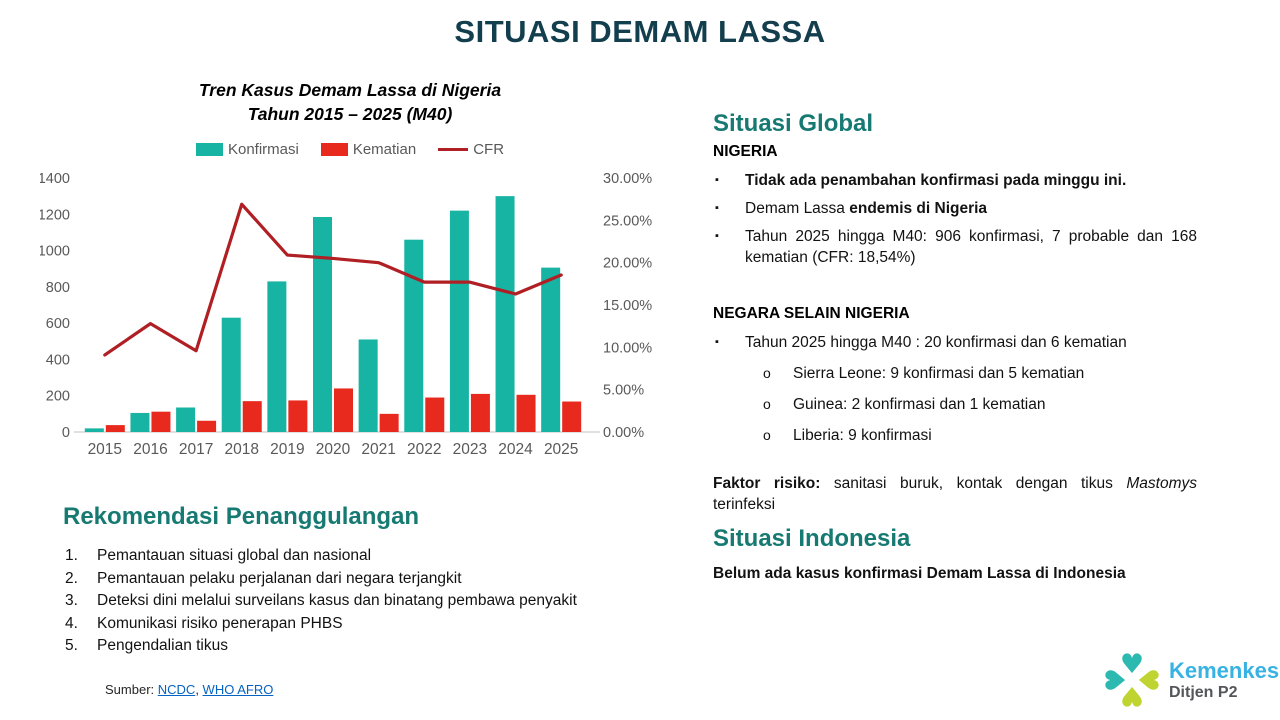  I want to click on left-axis-tick: 600, so click(58, 324).